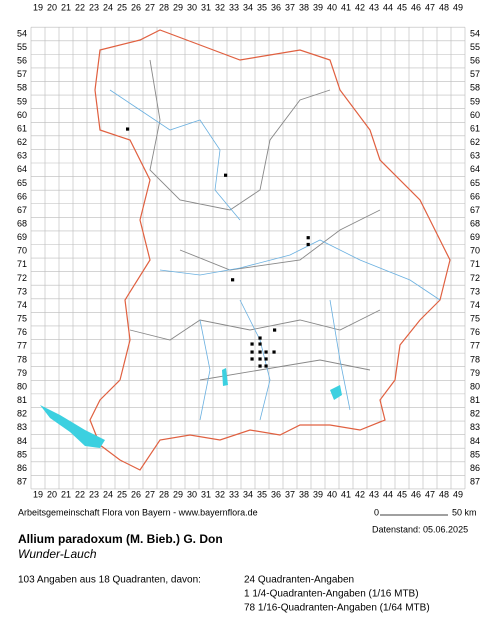 The height and width of the screenshot is (625, 500). What do you see at coordinates (475, 33) in the screenshot?
I see `row-label: 54` at bounding box center [475, 33].